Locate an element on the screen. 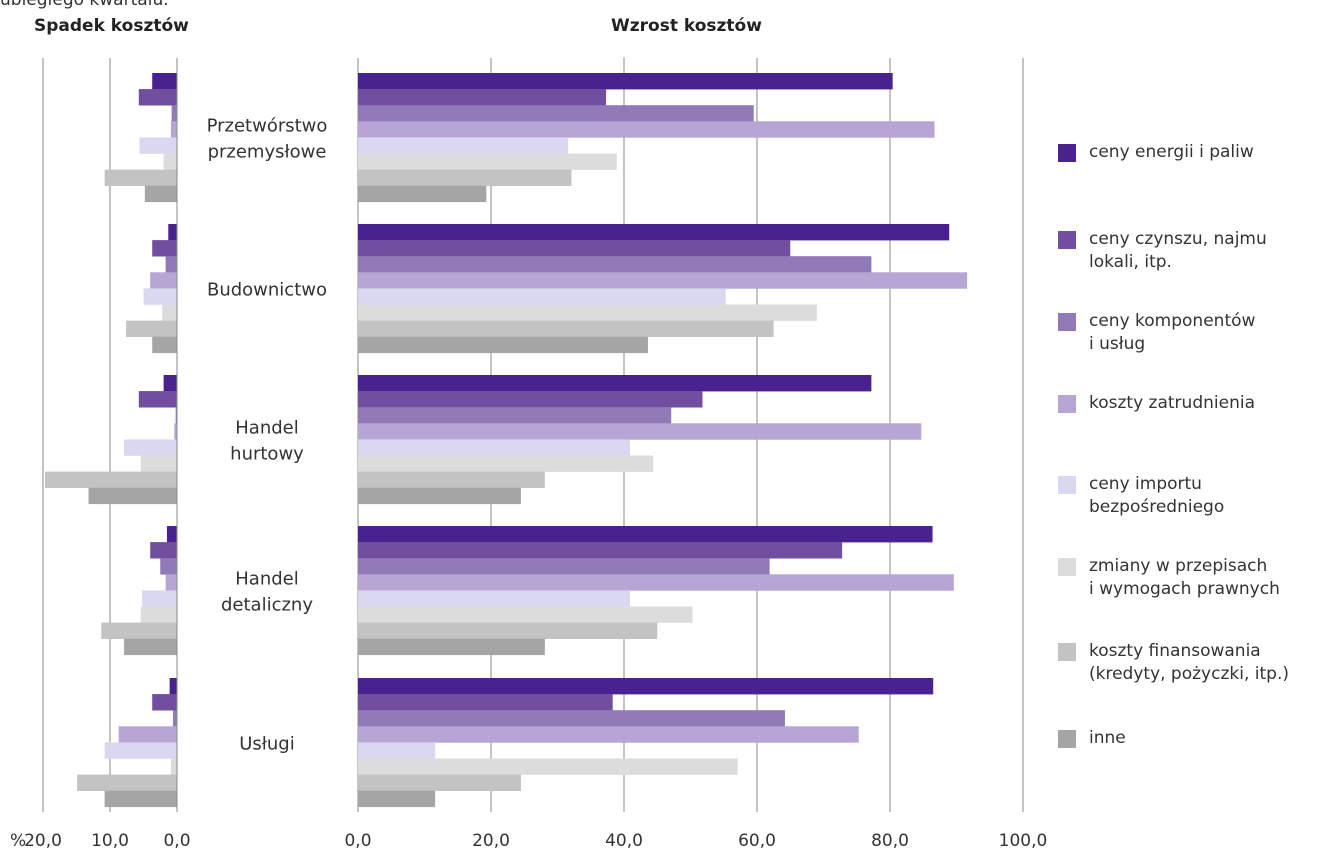 The width and height of the screenshot is (1317, 854). right-tick-label: 60,0 is located at coordinates (757, 841).